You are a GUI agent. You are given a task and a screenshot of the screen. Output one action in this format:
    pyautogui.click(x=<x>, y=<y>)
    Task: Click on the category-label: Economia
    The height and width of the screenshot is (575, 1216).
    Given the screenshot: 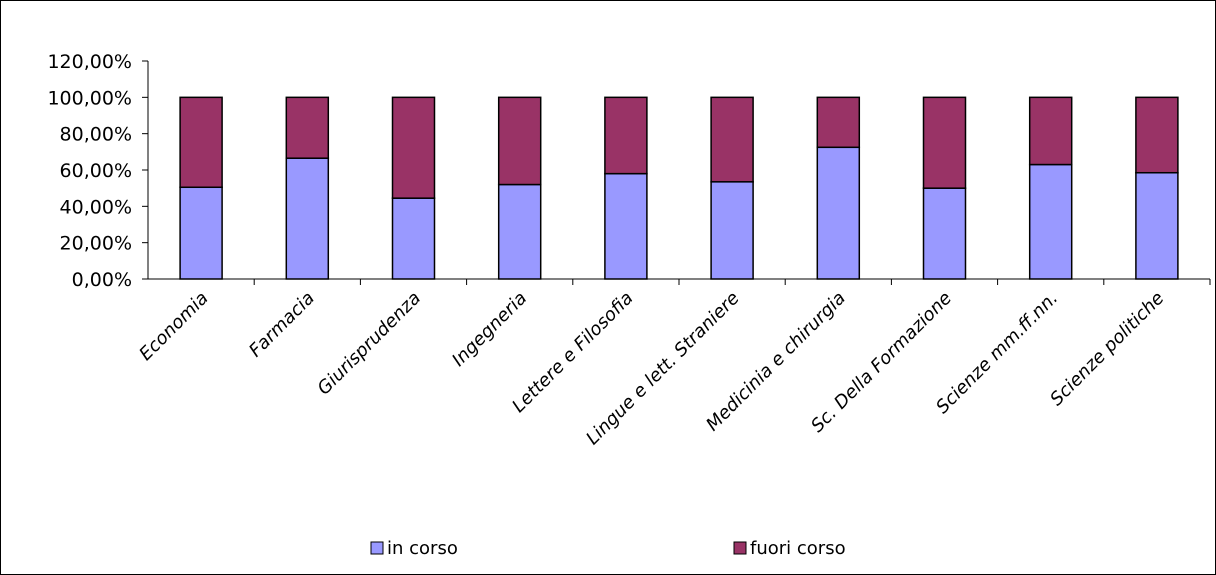 What is the action you would take?
    pyautogui.click(x=173, y=326)
    